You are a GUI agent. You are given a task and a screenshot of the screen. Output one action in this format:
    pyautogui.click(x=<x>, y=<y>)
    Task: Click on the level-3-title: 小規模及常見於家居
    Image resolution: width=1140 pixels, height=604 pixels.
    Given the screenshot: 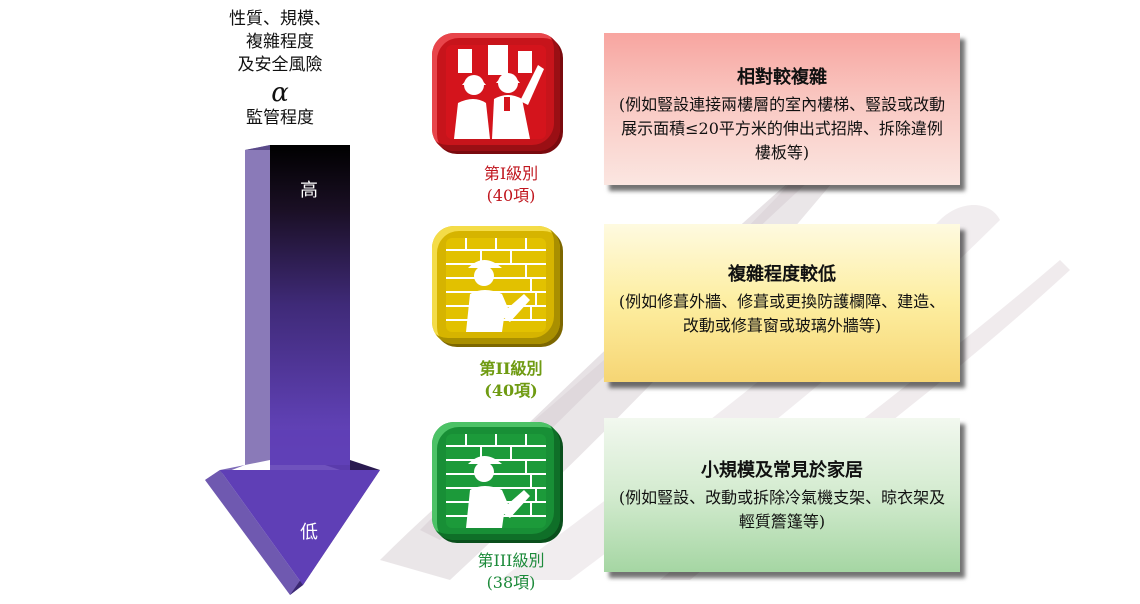 What is the action you would take?
    pyautogui.click(x=782, y=470)
    